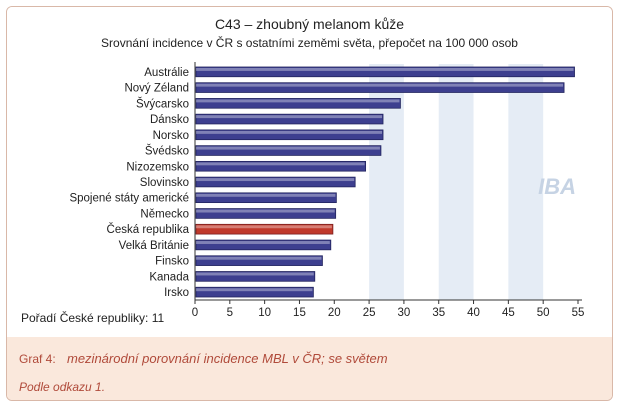 The image size is (621, 407). Describe the element at coordinates (93, 318) in the screenshot. I see `rank-note: Pořadí České republiky: 11` at that location.